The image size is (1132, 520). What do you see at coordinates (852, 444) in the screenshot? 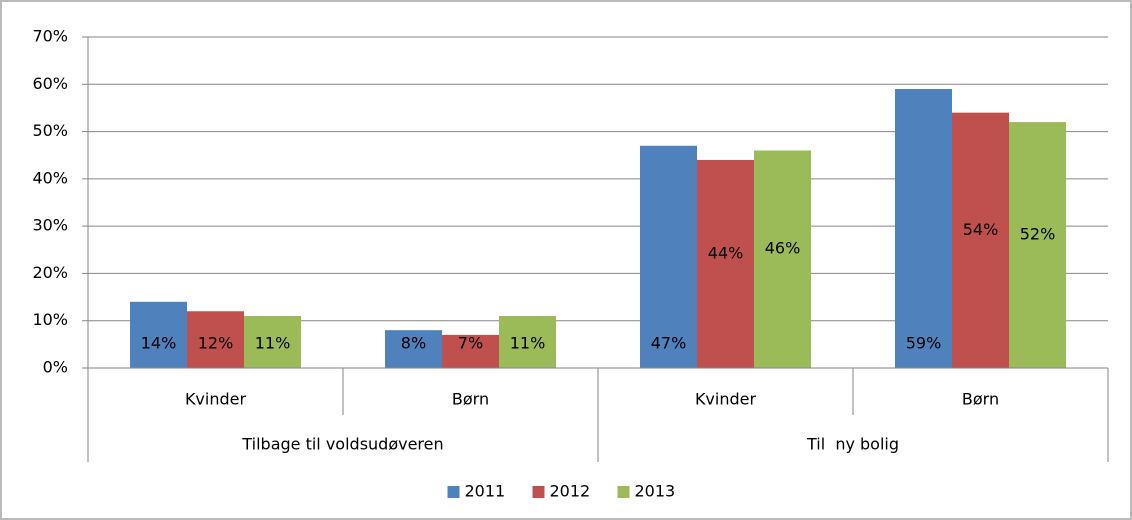
I see `group-label: Til ny bolig` at bounding box center [852, 444].